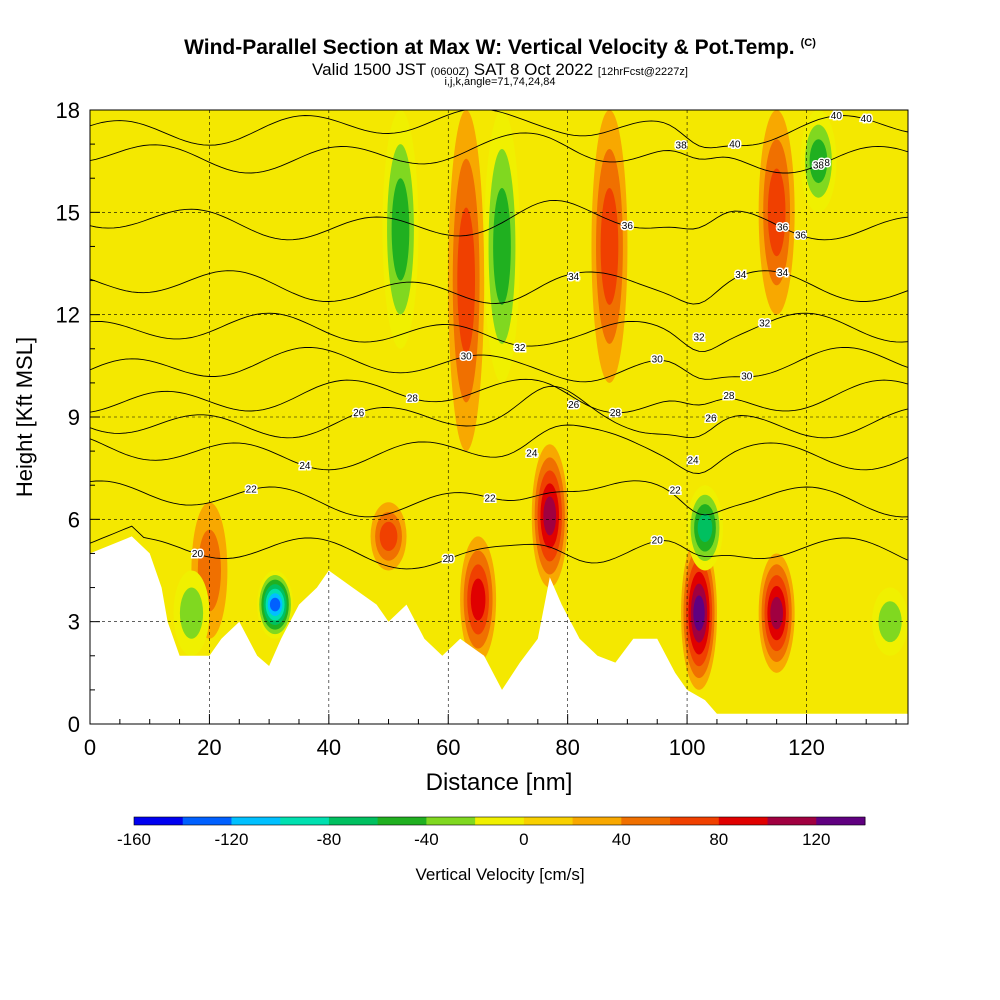 This screenshot has width=1000, height=1000. Describe the element at coordinates (621, 839) in the screenshot. I see `colorbar-tick-5: 40` at that location.